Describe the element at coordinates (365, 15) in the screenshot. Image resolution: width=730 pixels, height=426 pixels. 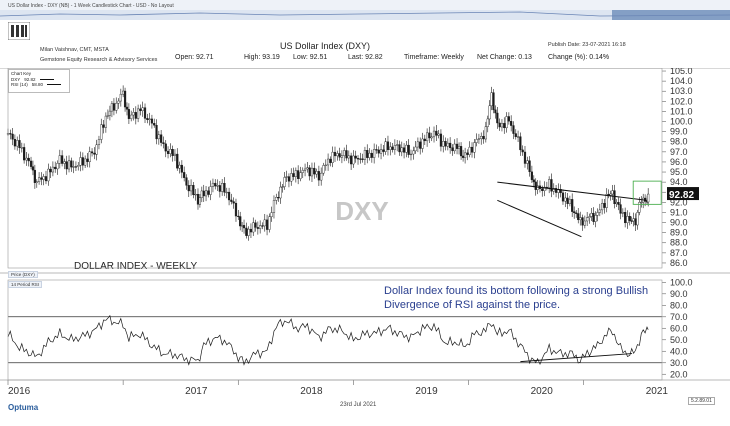
I see `navigator-minichart` at that location.